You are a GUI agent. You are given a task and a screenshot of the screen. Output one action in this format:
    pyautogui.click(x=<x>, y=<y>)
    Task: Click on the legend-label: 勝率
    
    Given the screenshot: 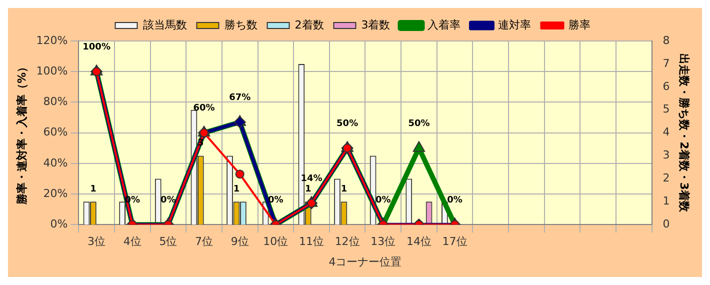 What is the action you would take?
    pyautogui.click(x=579, y=25)
    